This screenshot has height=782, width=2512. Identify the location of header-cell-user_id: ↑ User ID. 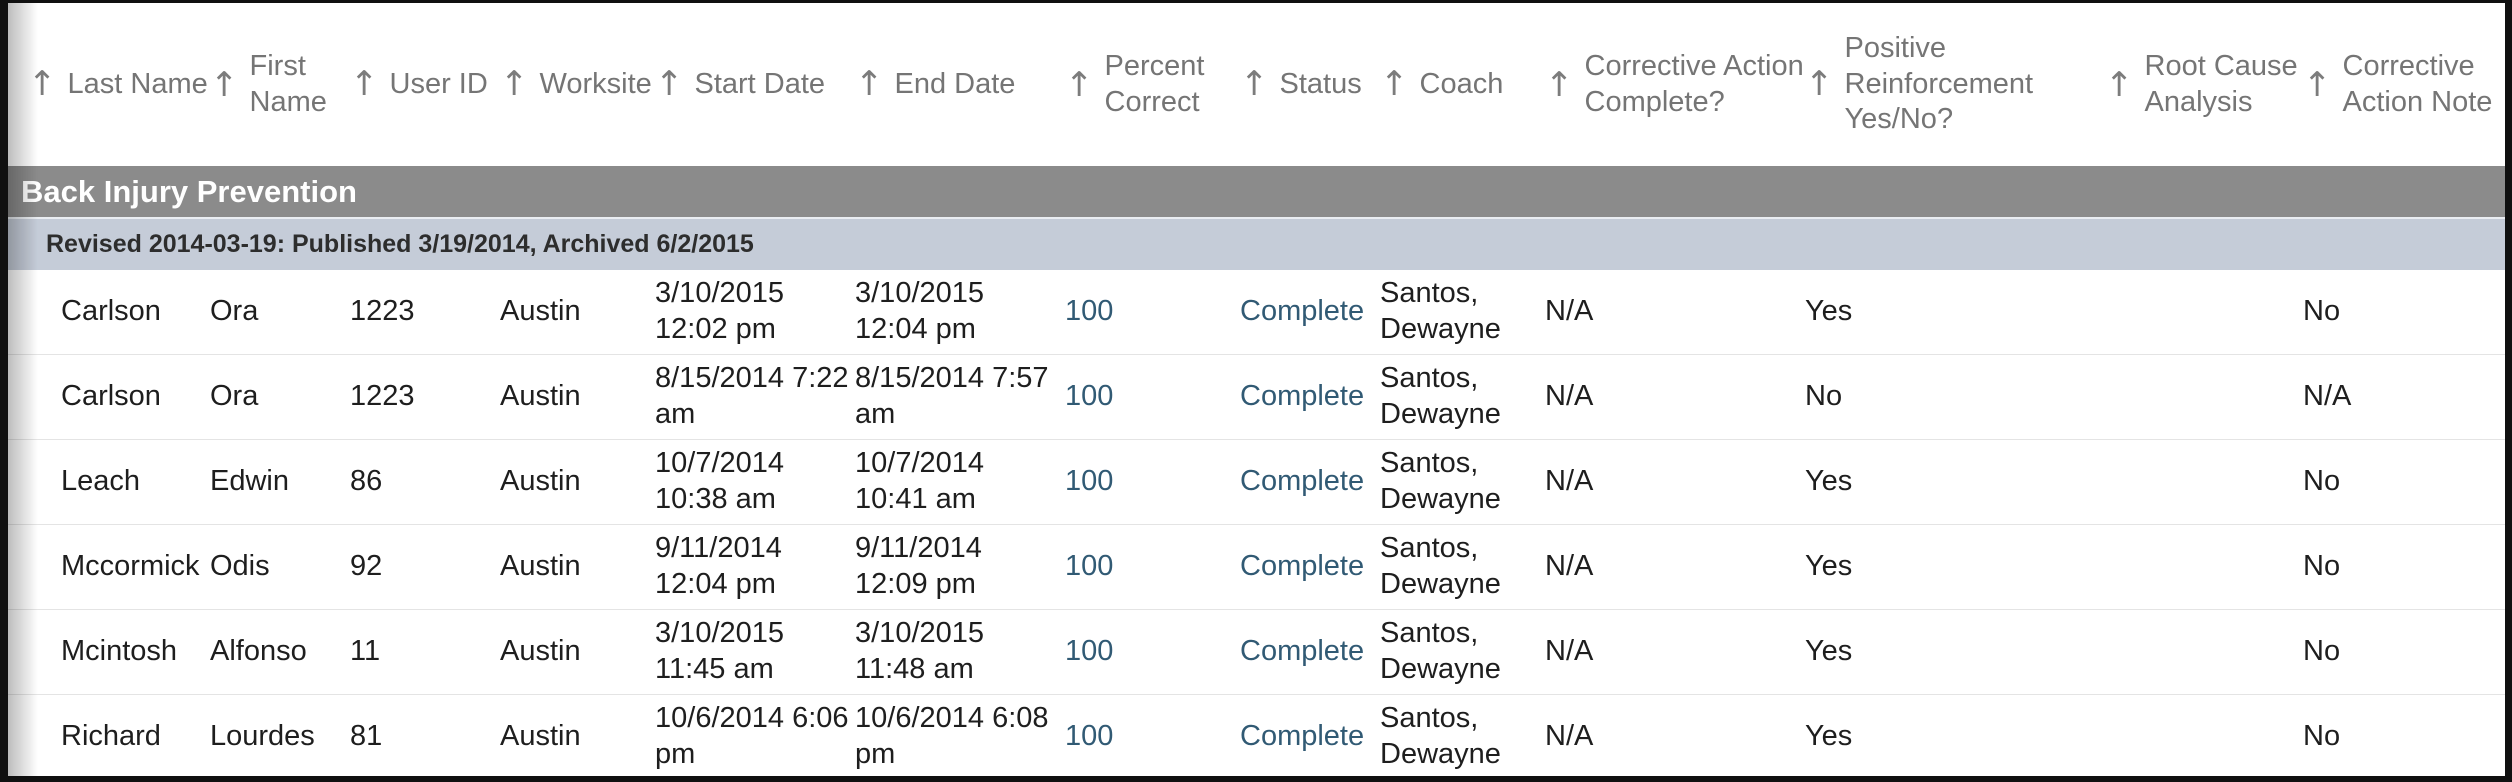
(413, 85).